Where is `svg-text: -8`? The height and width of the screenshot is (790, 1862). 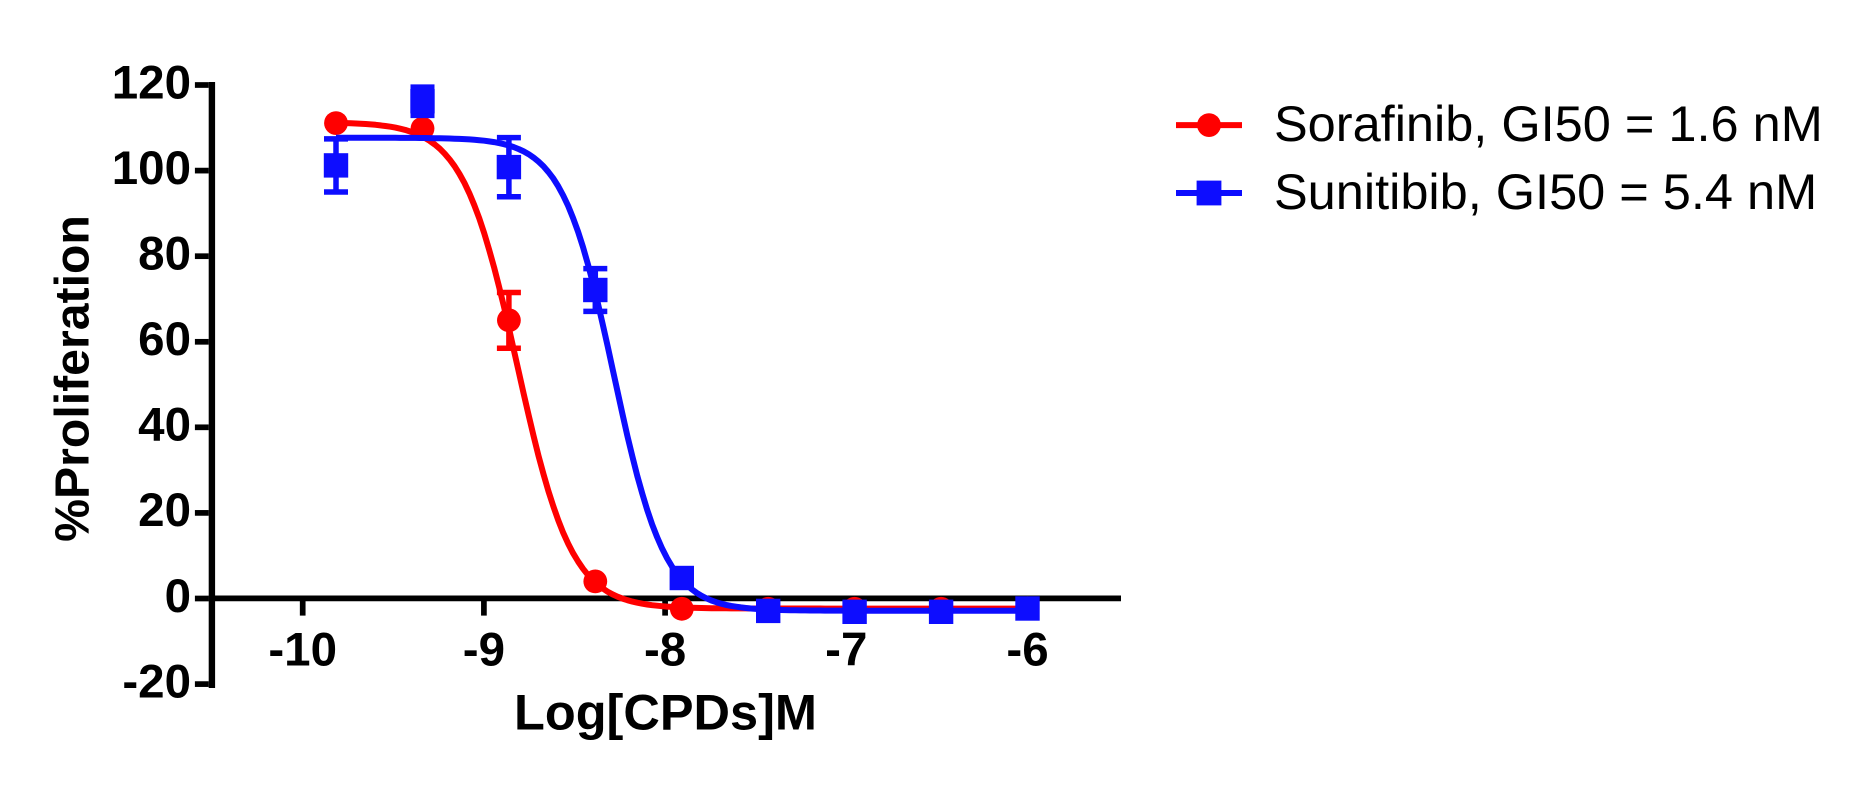 svg-text: -8 is located at coordinates (665, 649).